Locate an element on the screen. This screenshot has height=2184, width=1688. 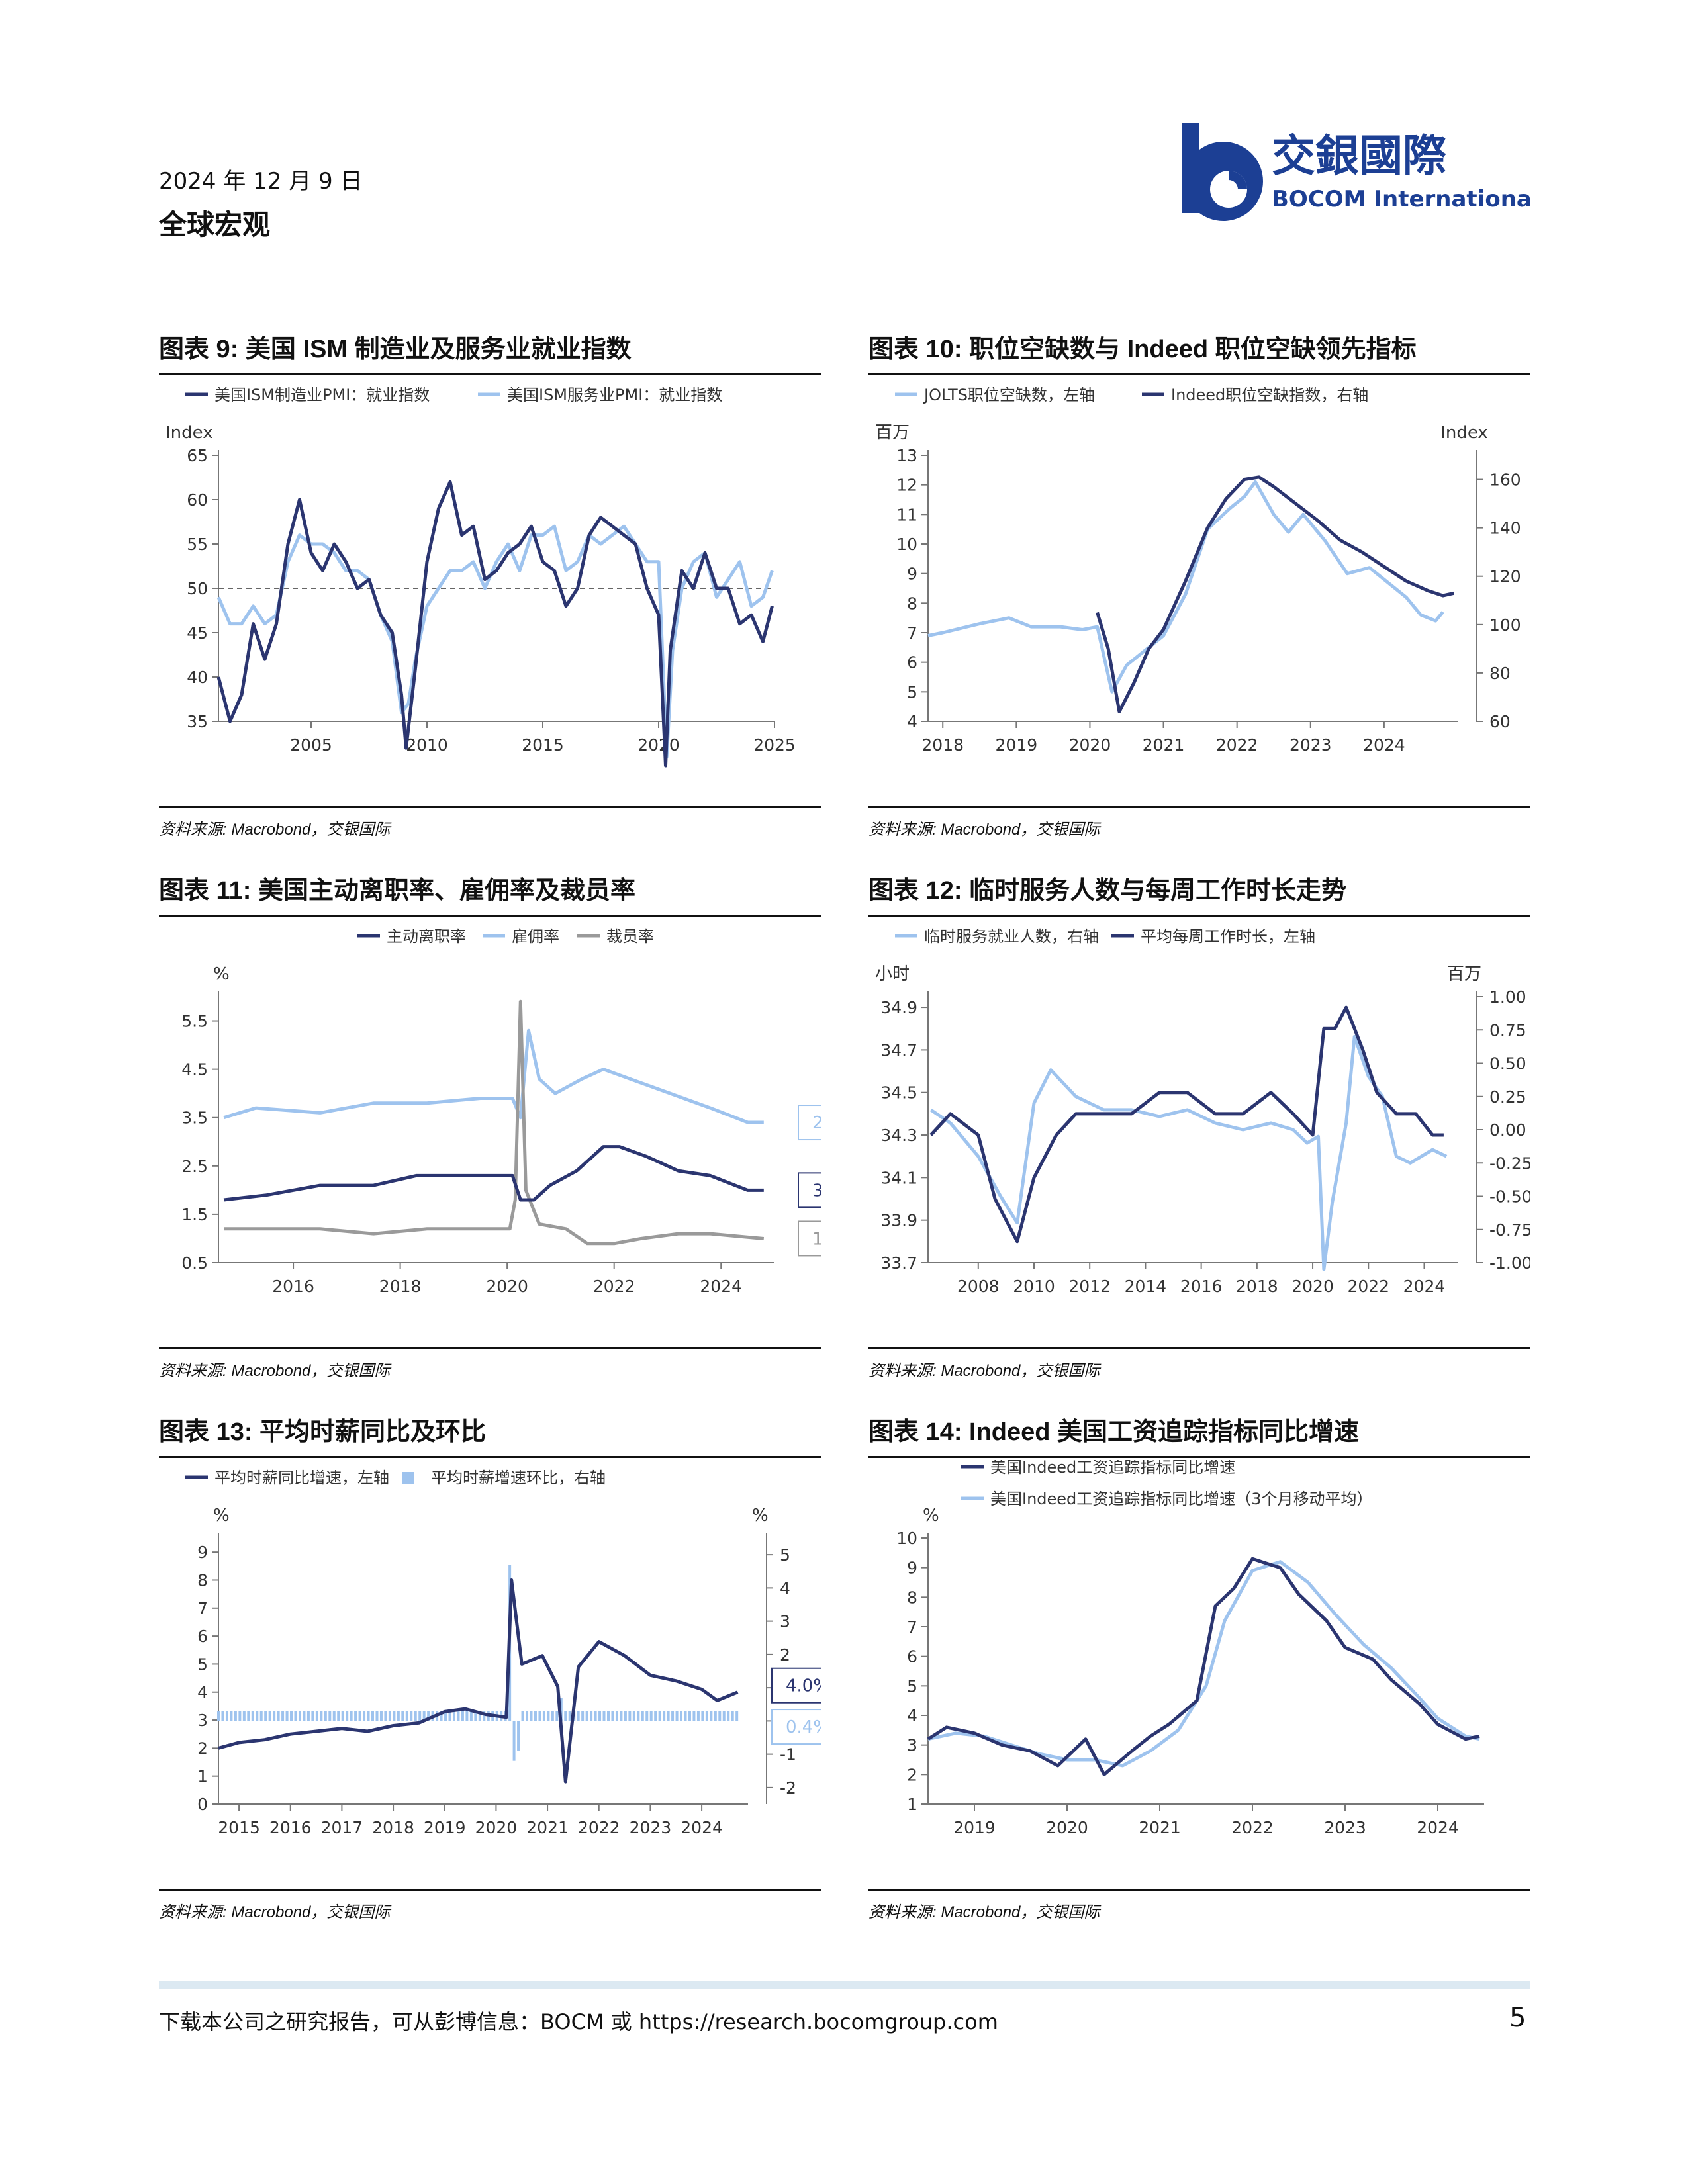
y2-tick-label: -1.00 is located at coordinates (1509, 1263).